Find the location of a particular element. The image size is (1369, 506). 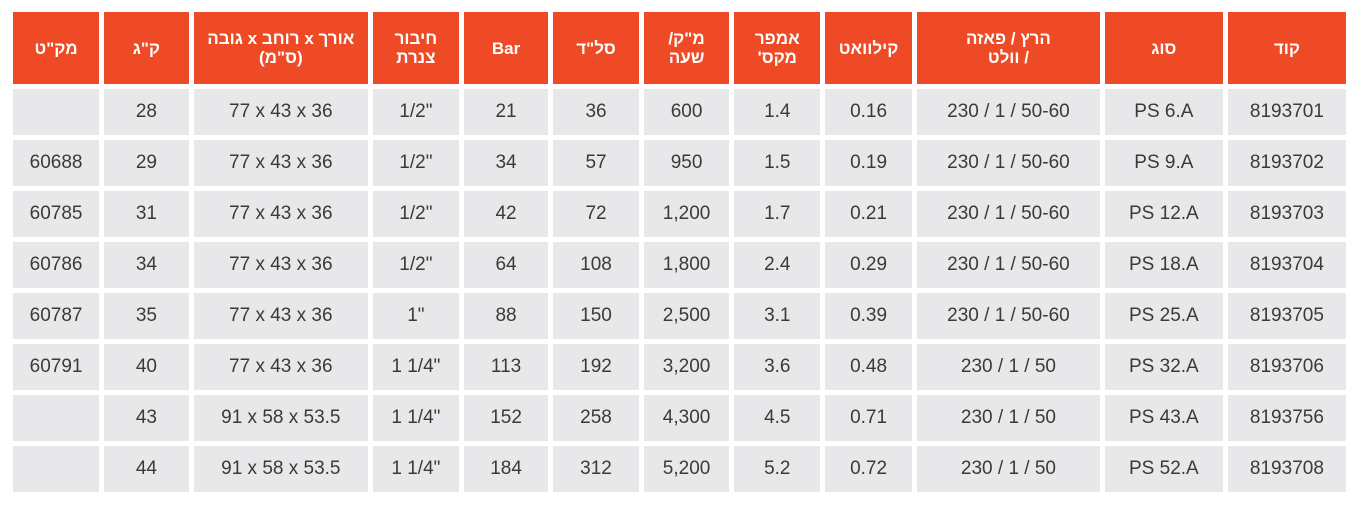

cell-bar: 42 is located at coordinates (506, 214).